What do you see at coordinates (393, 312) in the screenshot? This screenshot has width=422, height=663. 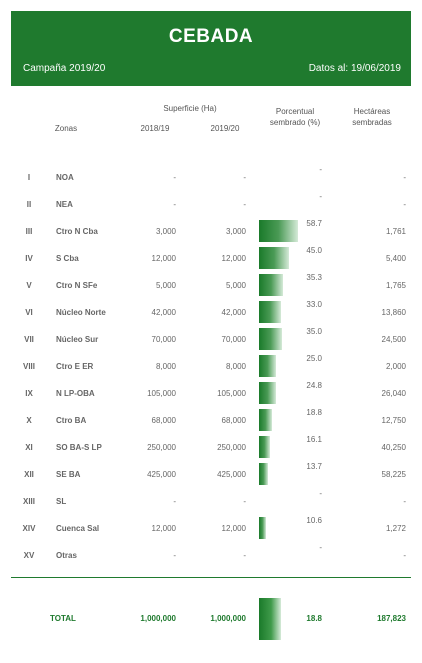 I see `hectareas-sembradas: 13,860` at bounding box center [393, 312].